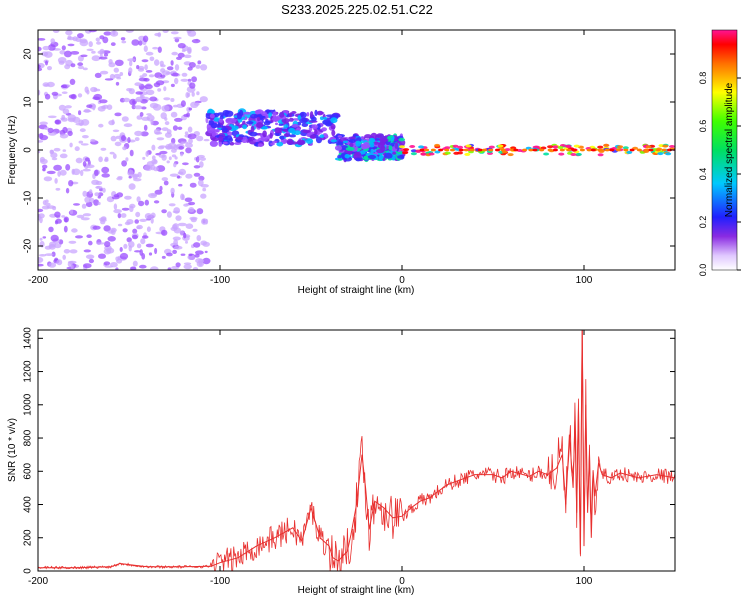 This screenshot has width=750, height=600. Describe the element at coordinates (719, 174) in the screenshot. I see `colorbar-ticks: 0.0 0.2 0.4 0.6 0.8` at that location.